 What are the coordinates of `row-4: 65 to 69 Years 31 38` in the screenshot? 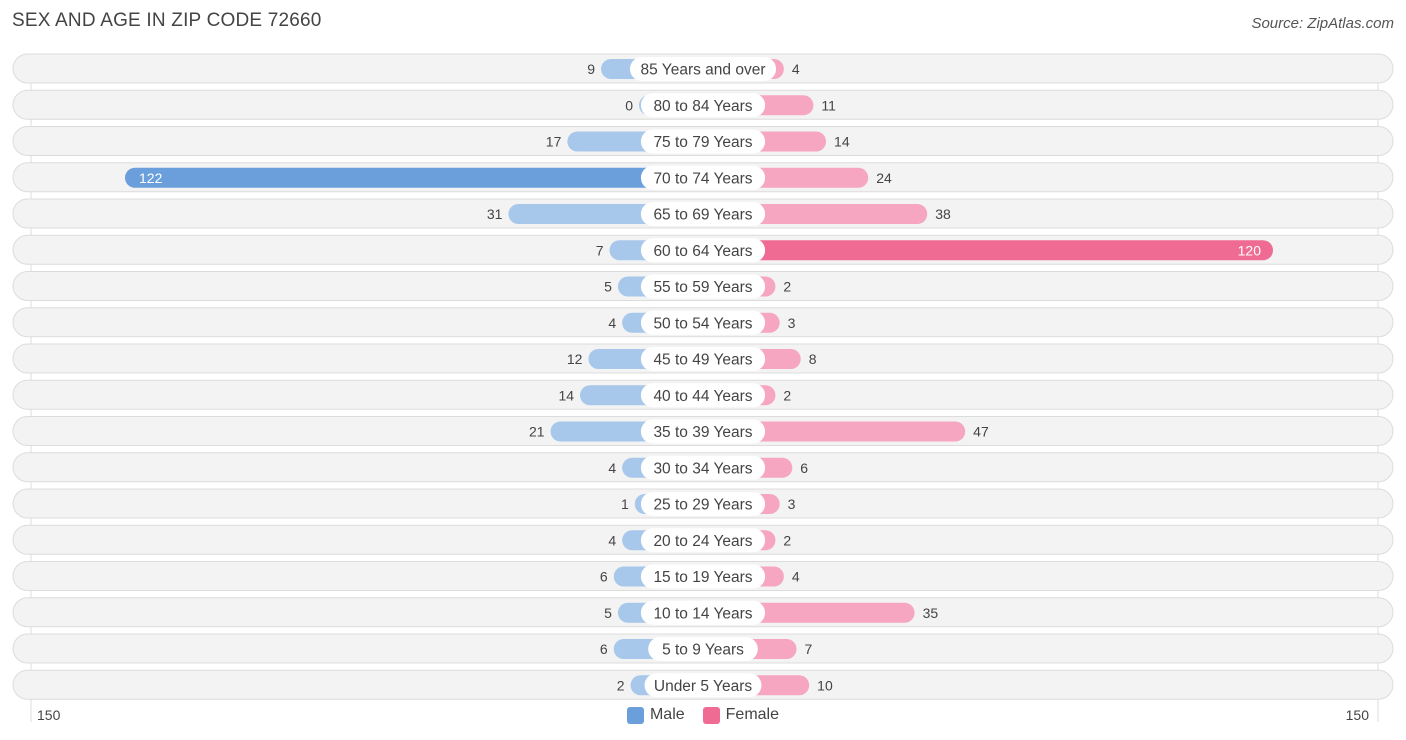 It's located at (703, 213).